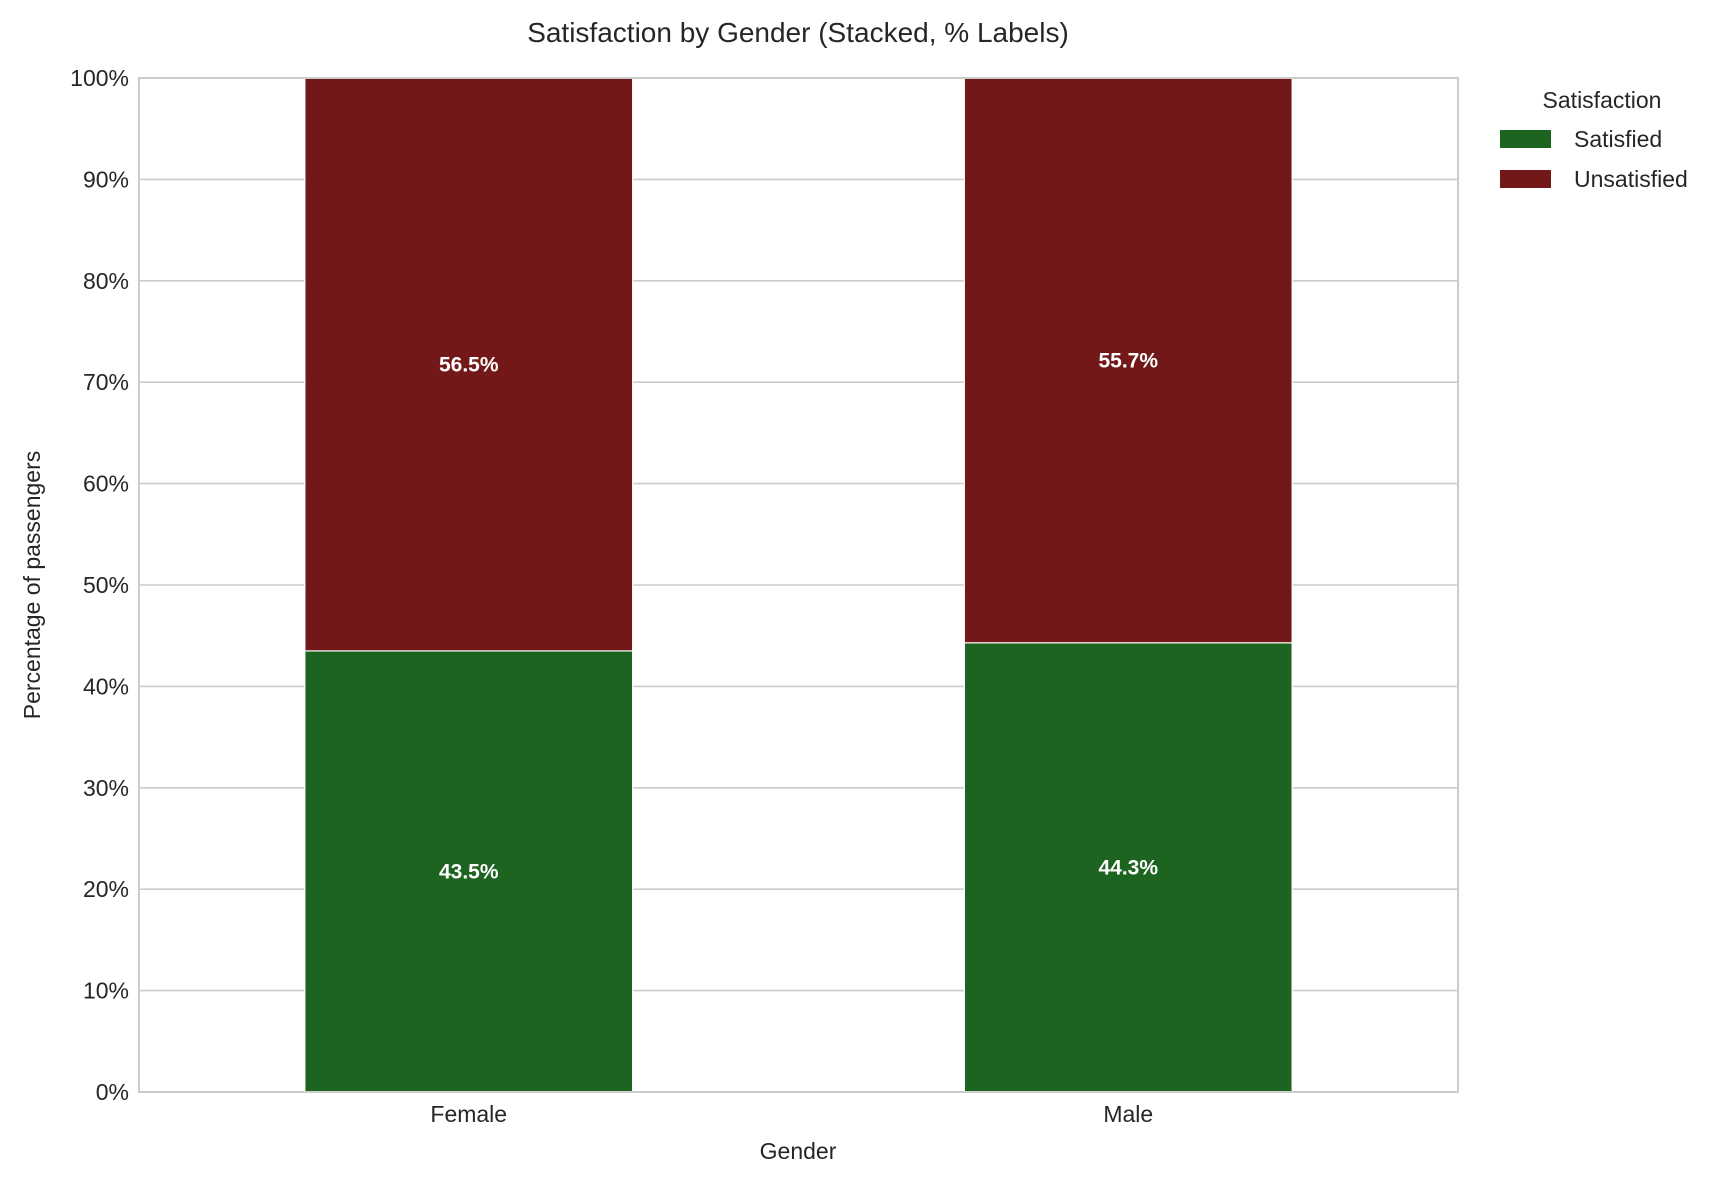 Image resolution: width=1736 pixels, height=1181 pixels. What do you see at coordinates (106, 281) in the screenshot?
I see `y-tick-label: 80%` at bounding box center [106, 281].